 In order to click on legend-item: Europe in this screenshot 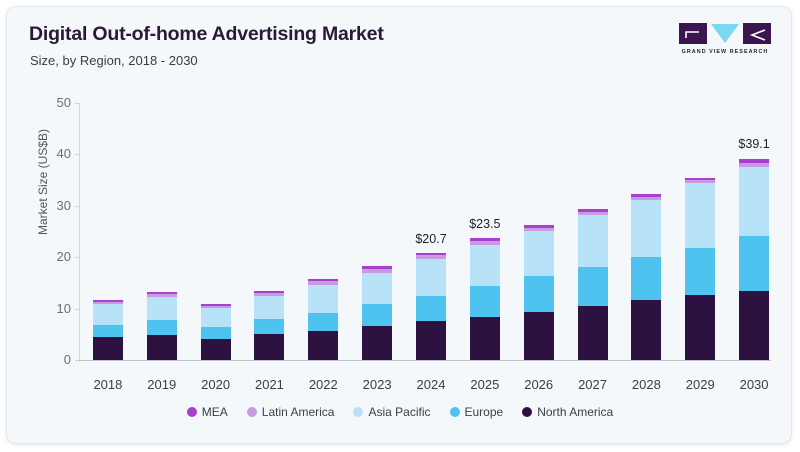, I will do `click(476, 412)`.